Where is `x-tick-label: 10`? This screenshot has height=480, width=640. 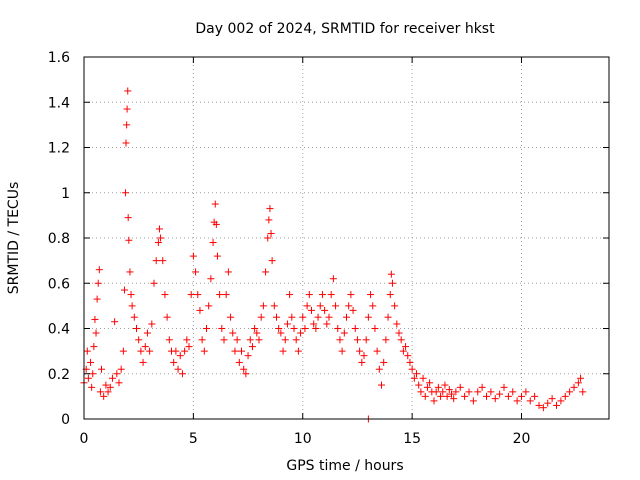
x-tick-label: 10 is located at coordinates (303, 439).